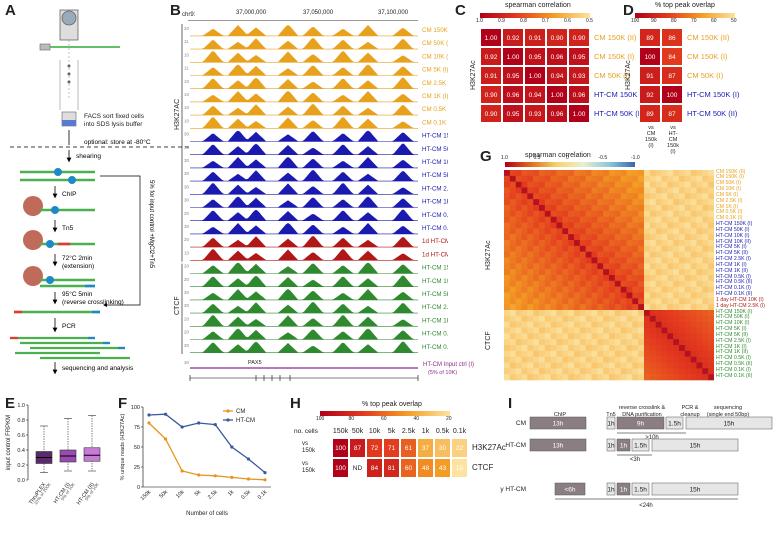 The width and height of the screenshot is (778, 538). I want to click on f-point, so click(215, 476).